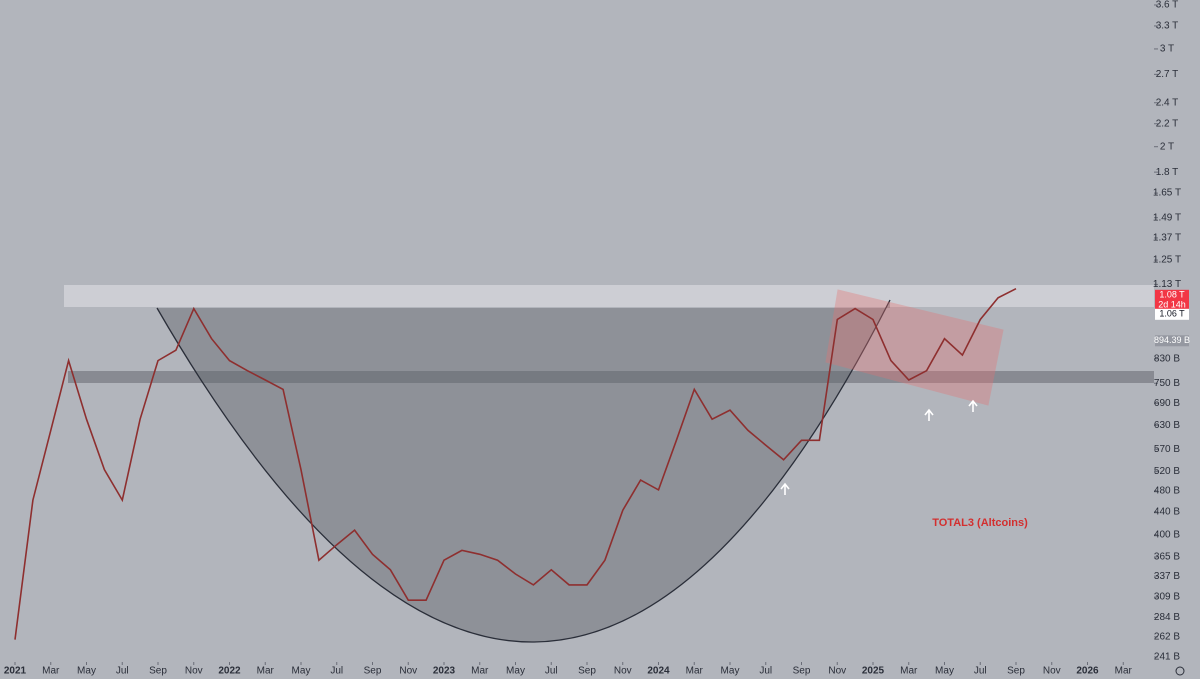 The image size is (1200, 679). I want to click on y-tick-label: 830 B, so click(1167, 358).